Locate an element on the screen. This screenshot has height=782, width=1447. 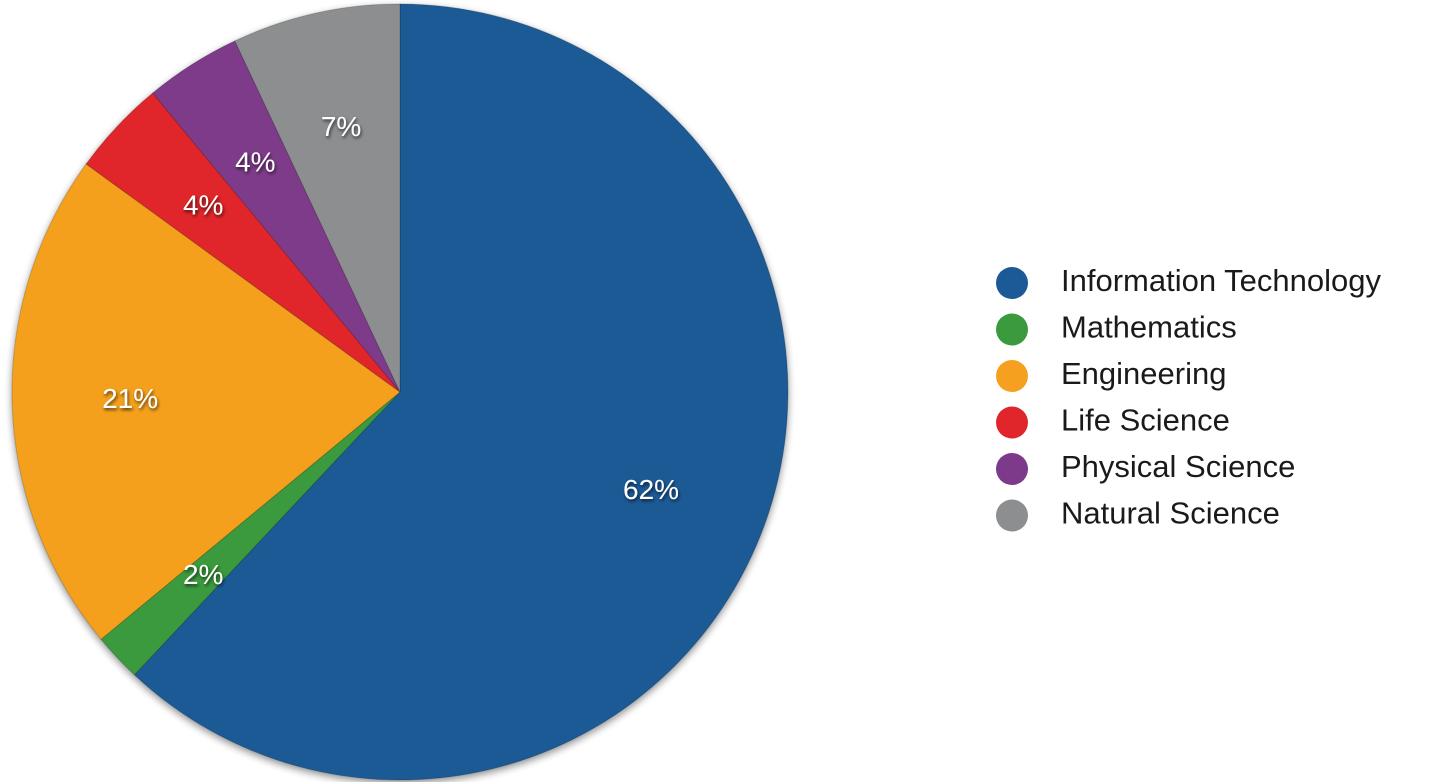
legend-swatch-mathematics is located at coordinates (1012, 329).